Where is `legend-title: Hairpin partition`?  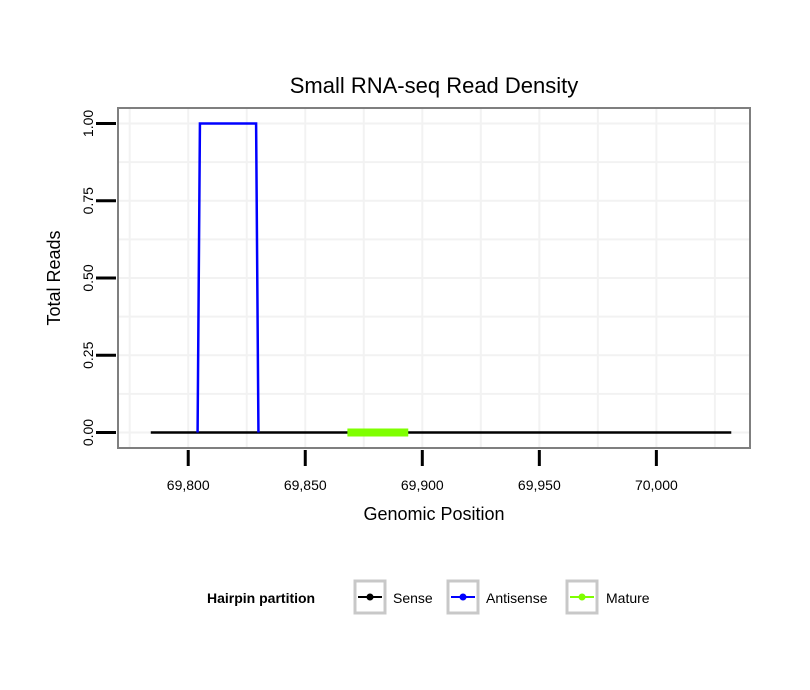 legend-title: Hairpin partition is located at coordinates (261, 598).